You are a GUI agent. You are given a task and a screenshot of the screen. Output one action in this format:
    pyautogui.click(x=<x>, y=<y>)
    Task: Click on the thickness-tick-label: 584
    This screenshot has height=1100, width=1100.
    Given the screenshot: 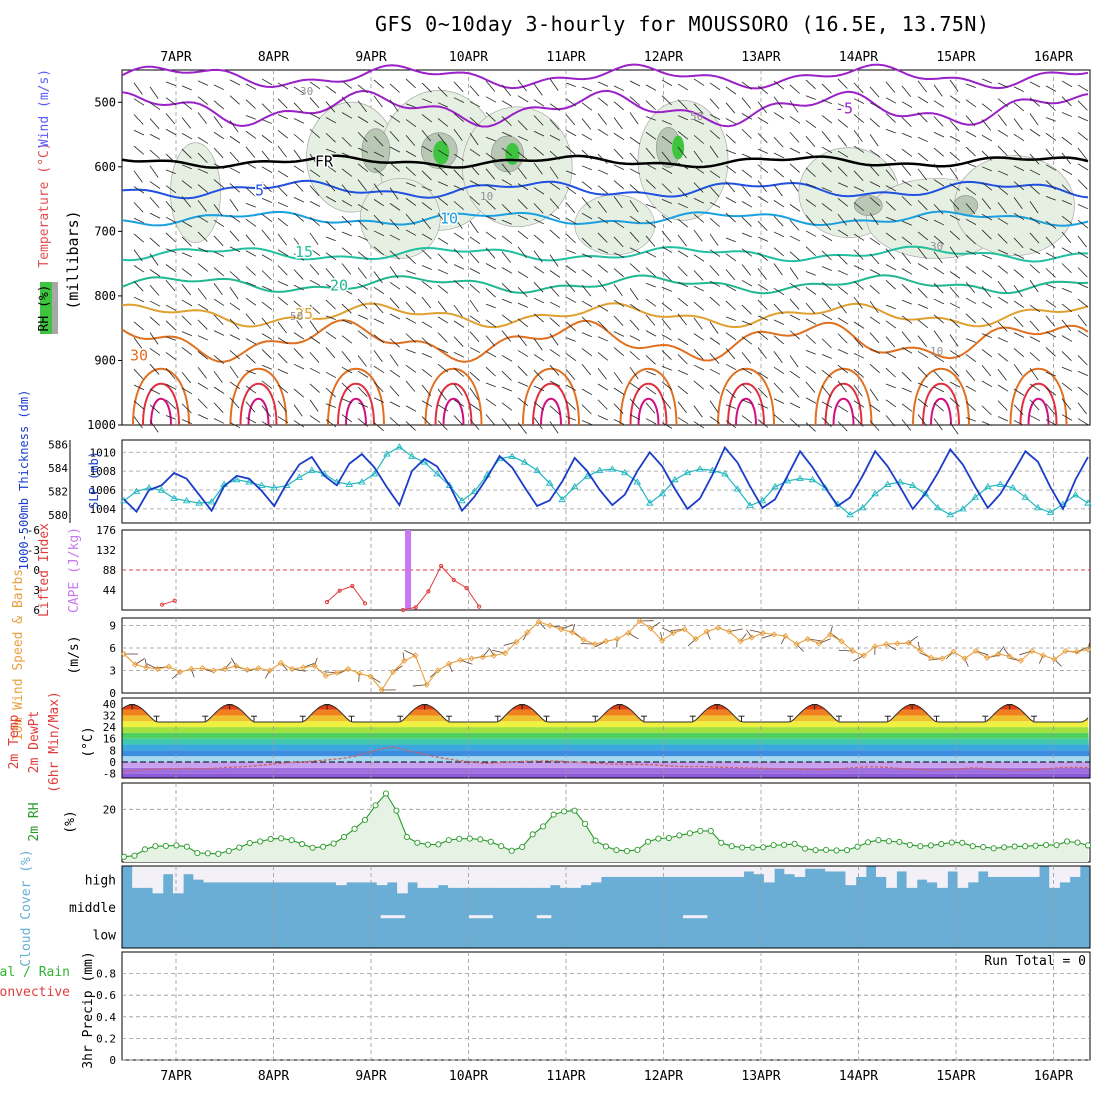 What is the action you would take?
    pyautogui.click(x=58, y=468)
    